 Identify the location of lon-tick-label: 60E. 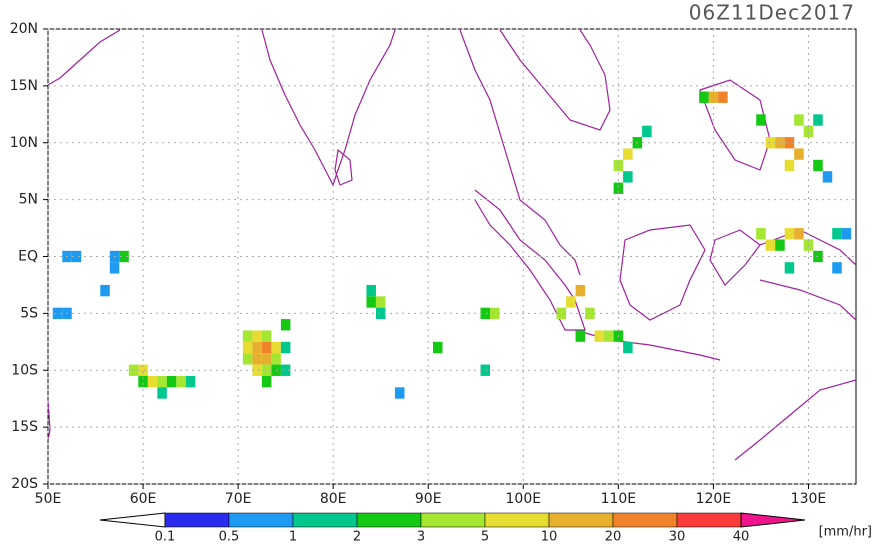
(143, 499).